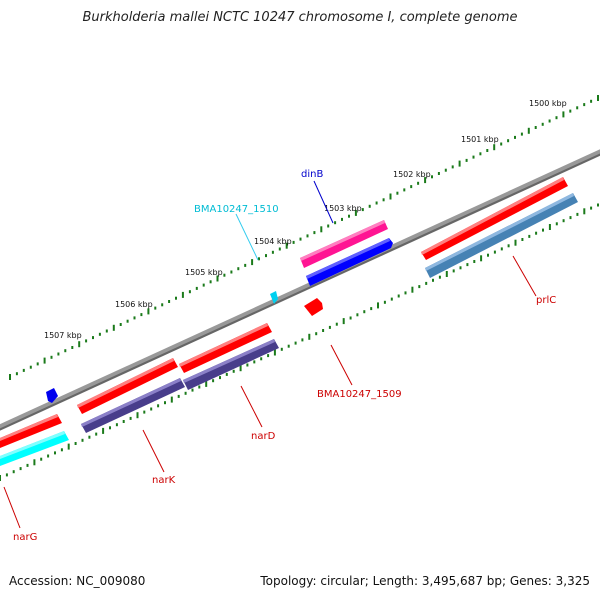  I want to click on gene-label-dinB: dinB, so click(312, 174).